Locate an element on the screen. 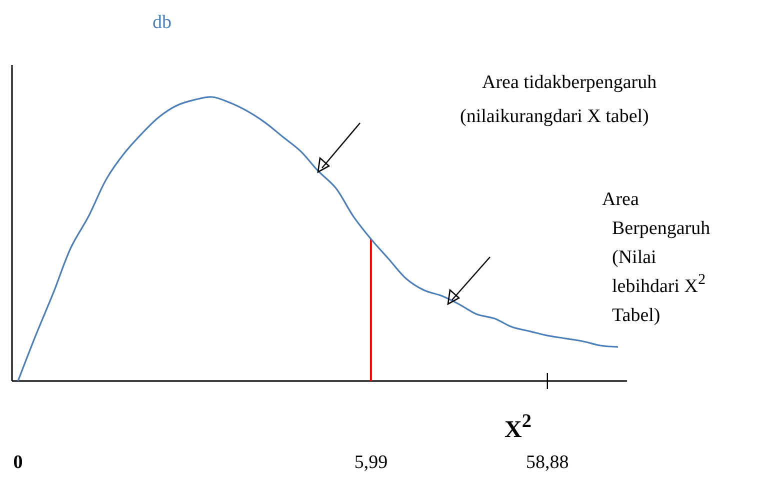 The height and width of the screenshot is (480, 763). text: Area tidakberpengaruh is located at coordinates (570, 82).